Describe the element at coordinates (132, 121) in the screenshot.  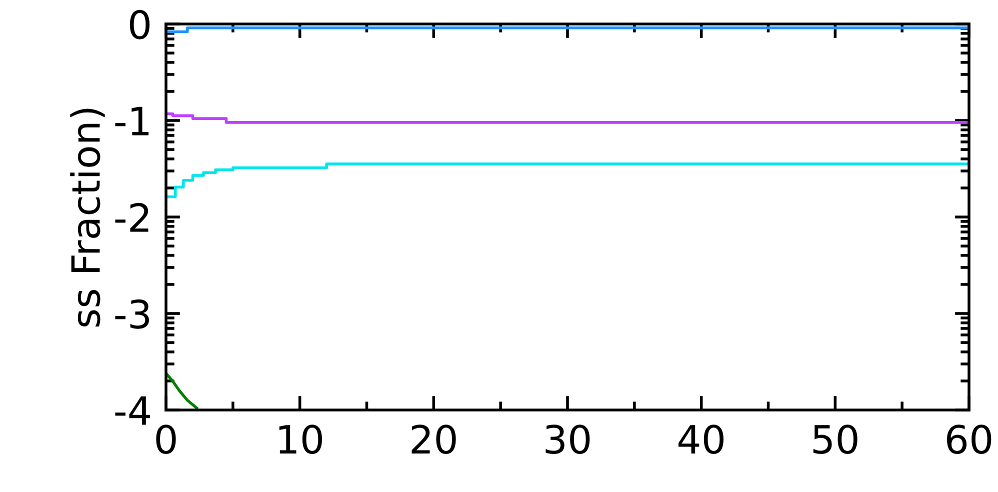
I see `y-tick-label: -1` at that location.